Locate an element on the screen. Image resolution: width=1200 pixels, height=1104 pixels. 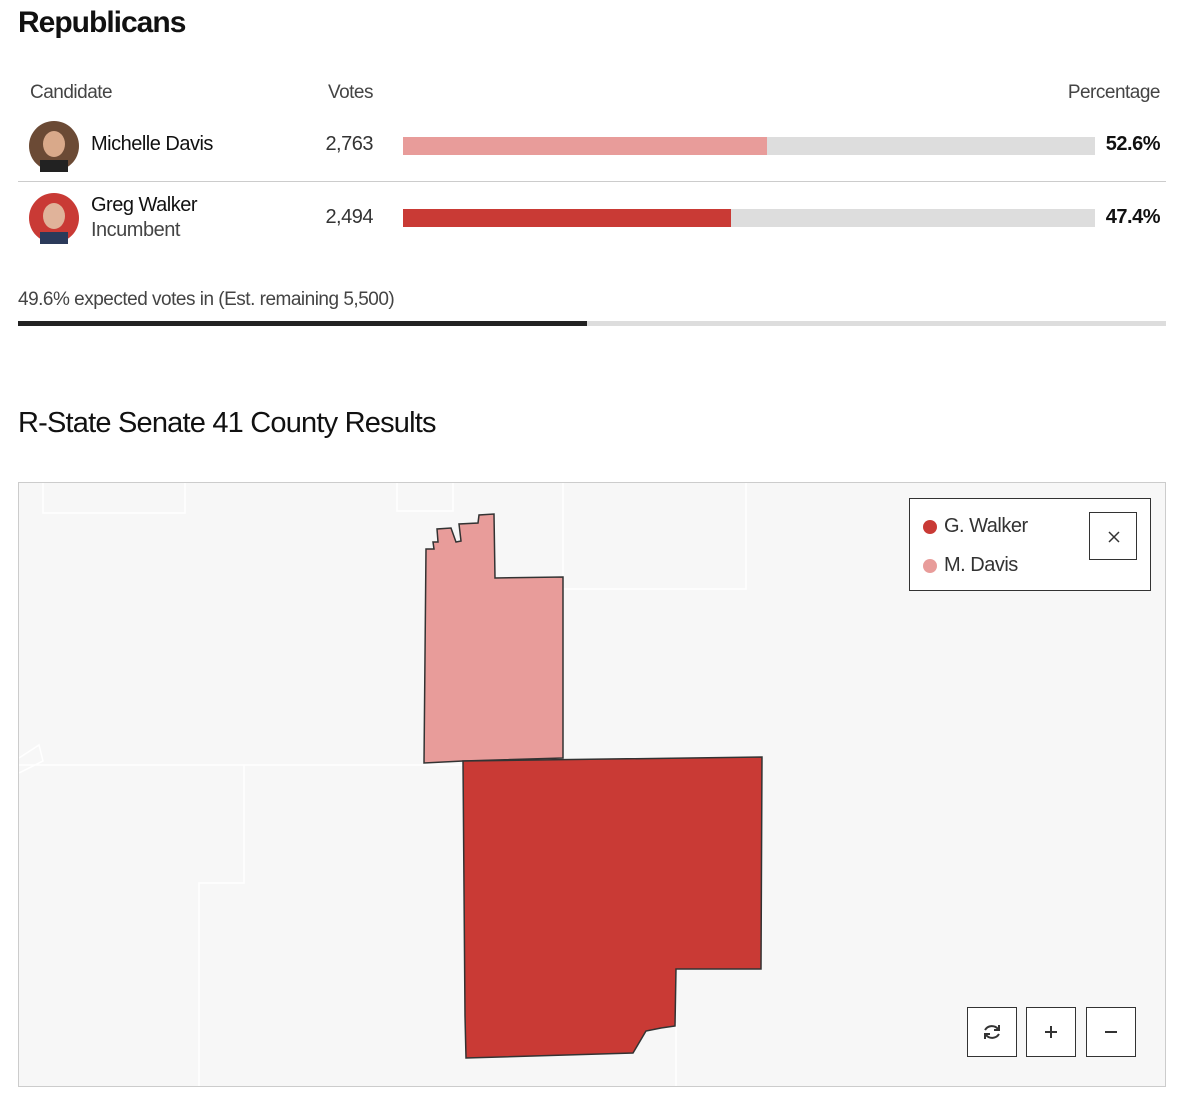
legend: G. Walker M. Davis is located at coordinates (1030, 544).